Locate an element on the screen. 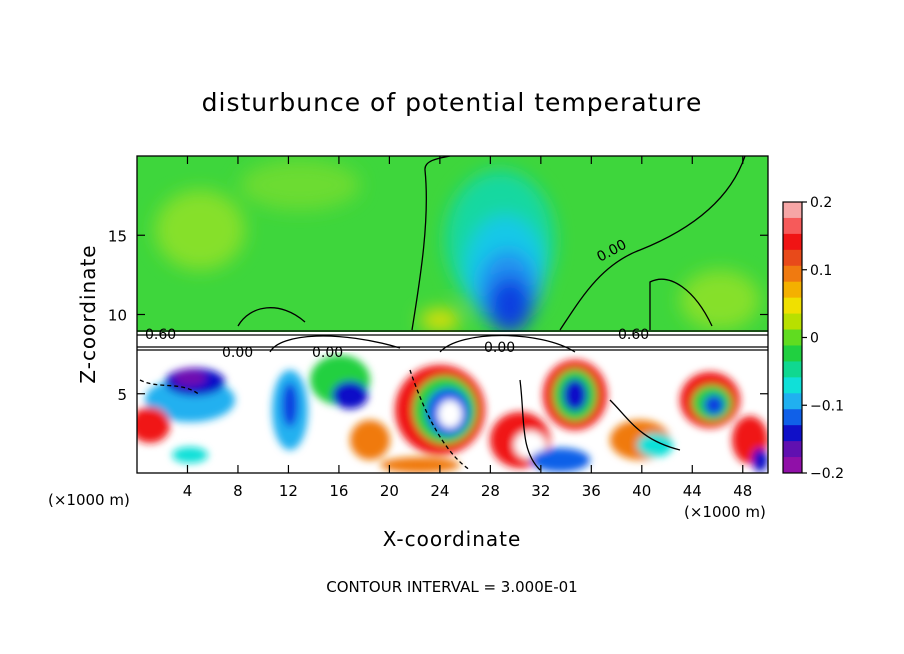  x-tick-label: 32 is located at coordinates (540, 491).